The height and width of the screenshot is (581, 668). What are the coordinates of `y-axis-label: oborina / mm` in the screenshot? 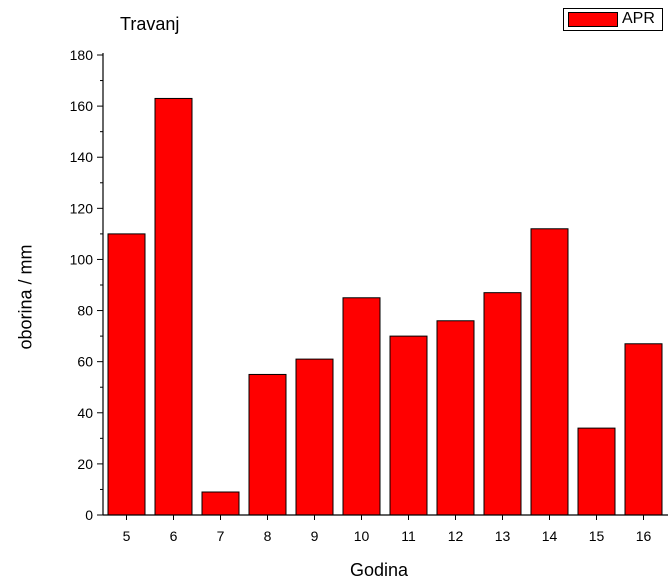 It's located at (25, 297).